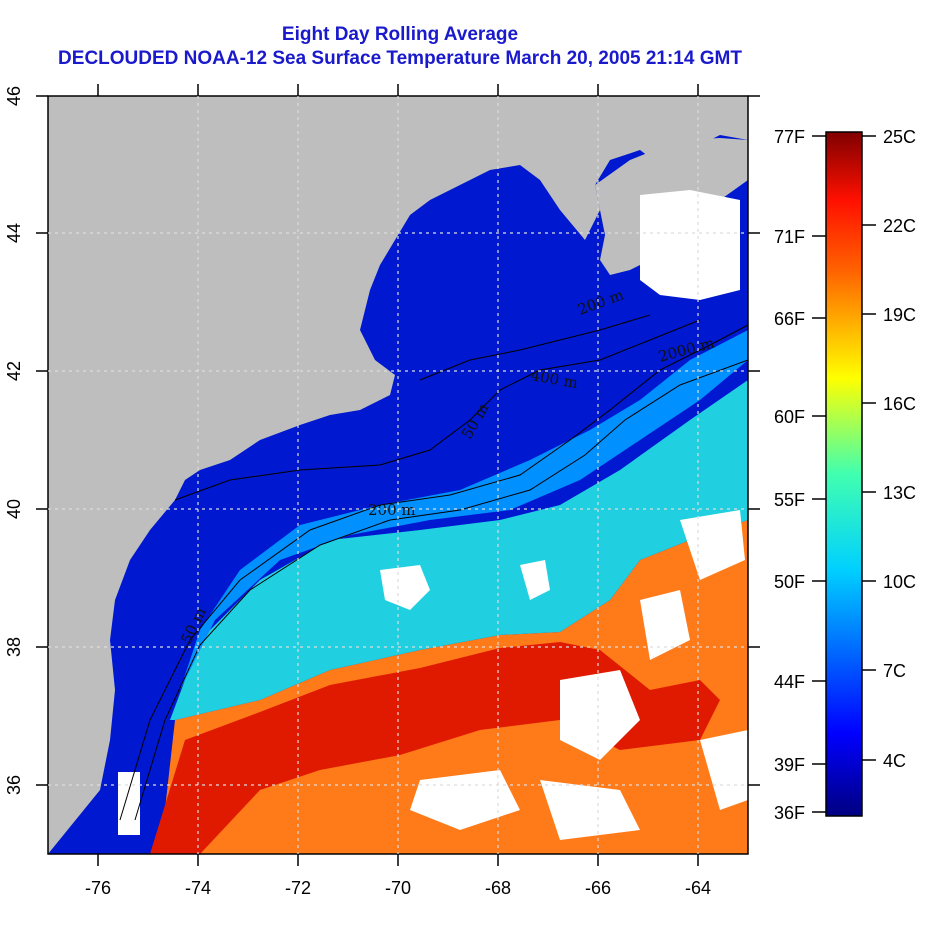 Image resolution: width=950 pixels, height=950 pixels. I want to click on latitude-labels: 36 38 40 42 44 46, so click(14, 440).